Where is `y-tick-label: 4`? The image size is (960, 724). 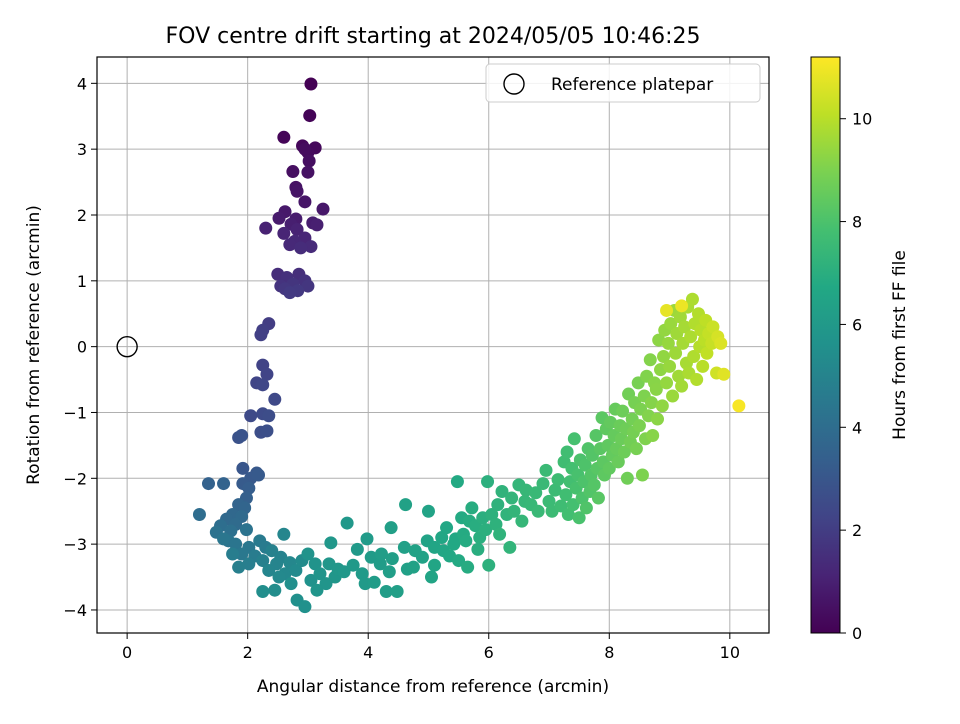 y-tick-label: 4 is located at coordinates (82, 83).